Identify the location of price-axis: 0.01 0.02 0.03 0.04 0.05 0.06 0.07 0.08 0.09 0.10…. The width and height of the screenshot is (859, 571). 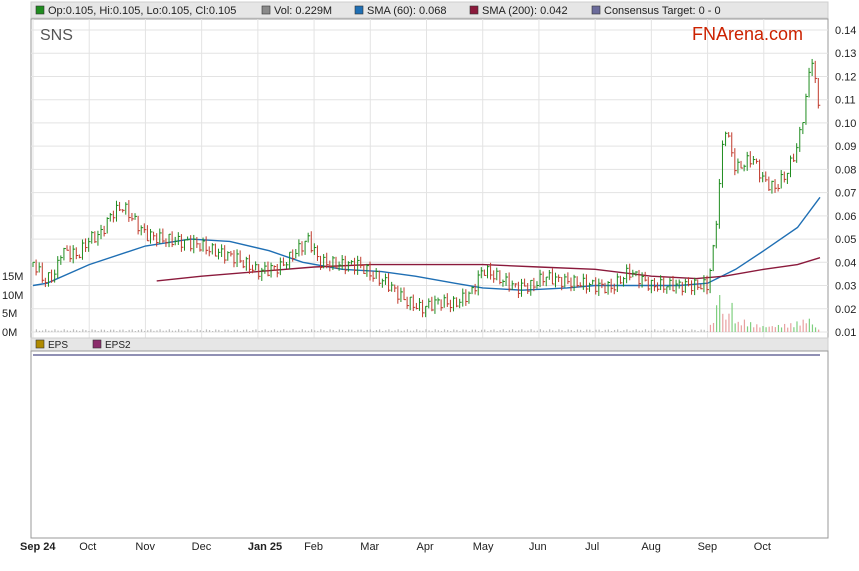
(845, 182).